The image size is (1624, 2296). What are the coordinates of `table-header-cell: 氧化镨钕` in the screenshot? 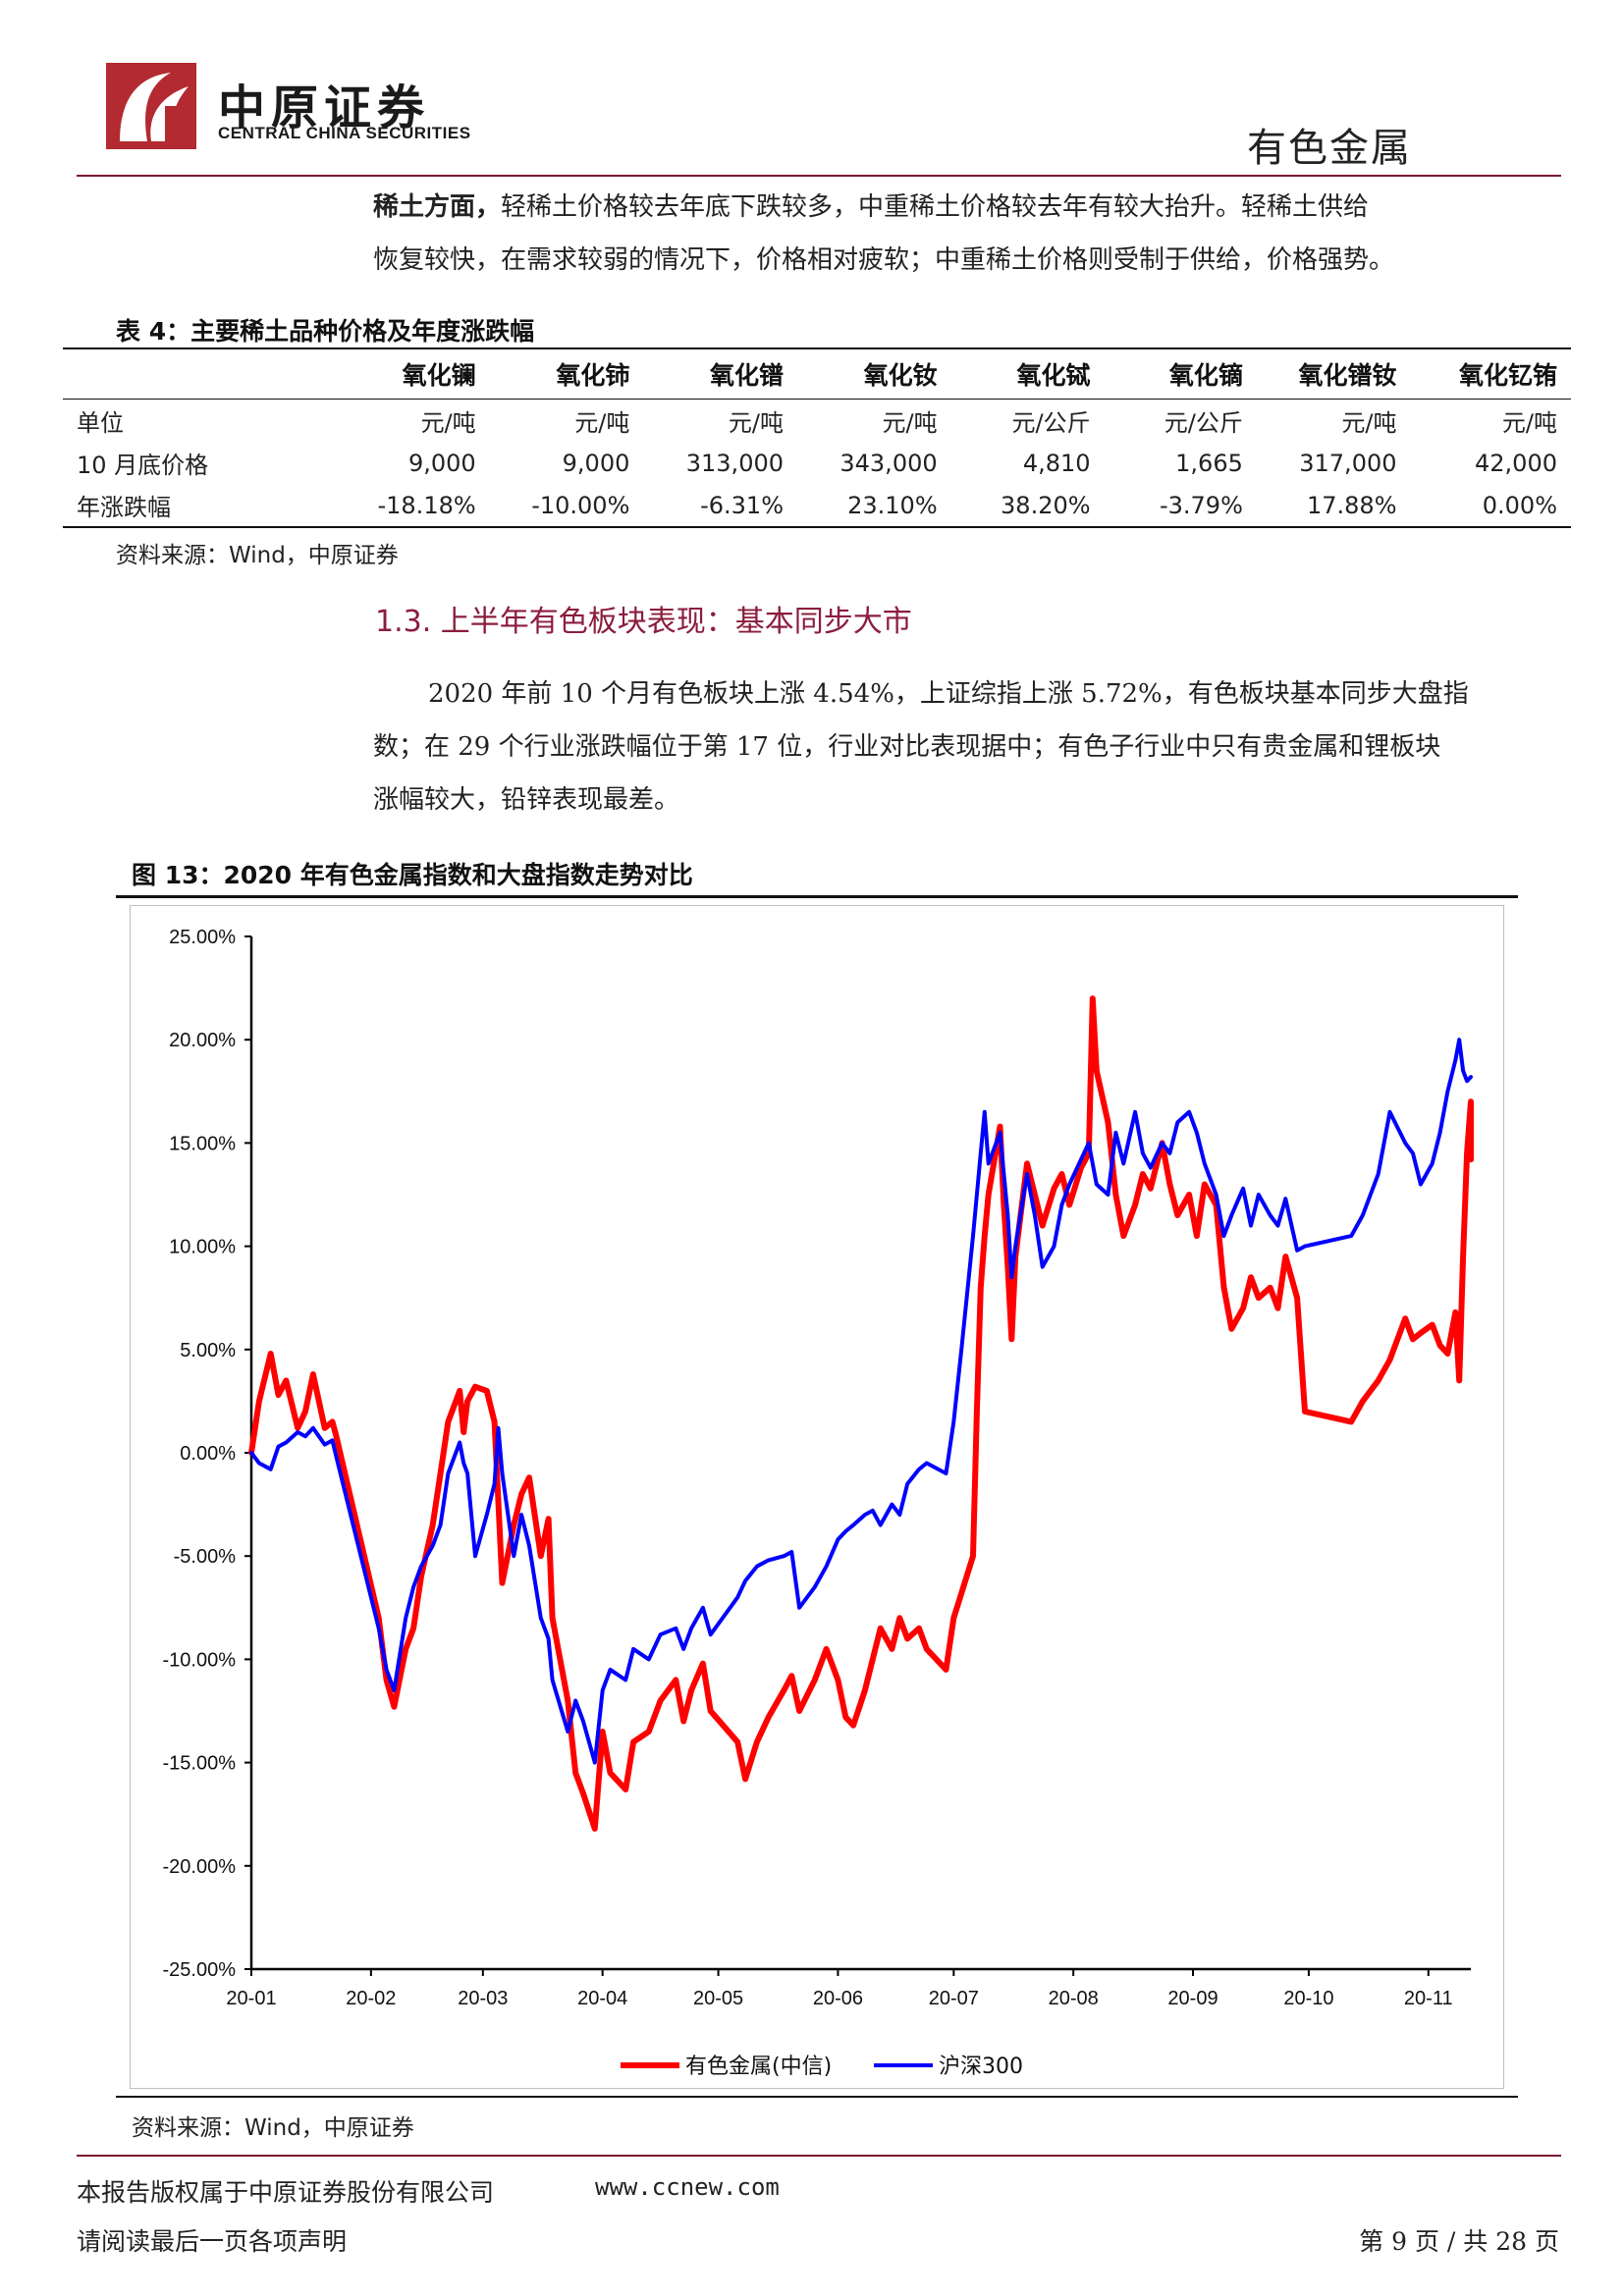 It's located at (1347, 375).